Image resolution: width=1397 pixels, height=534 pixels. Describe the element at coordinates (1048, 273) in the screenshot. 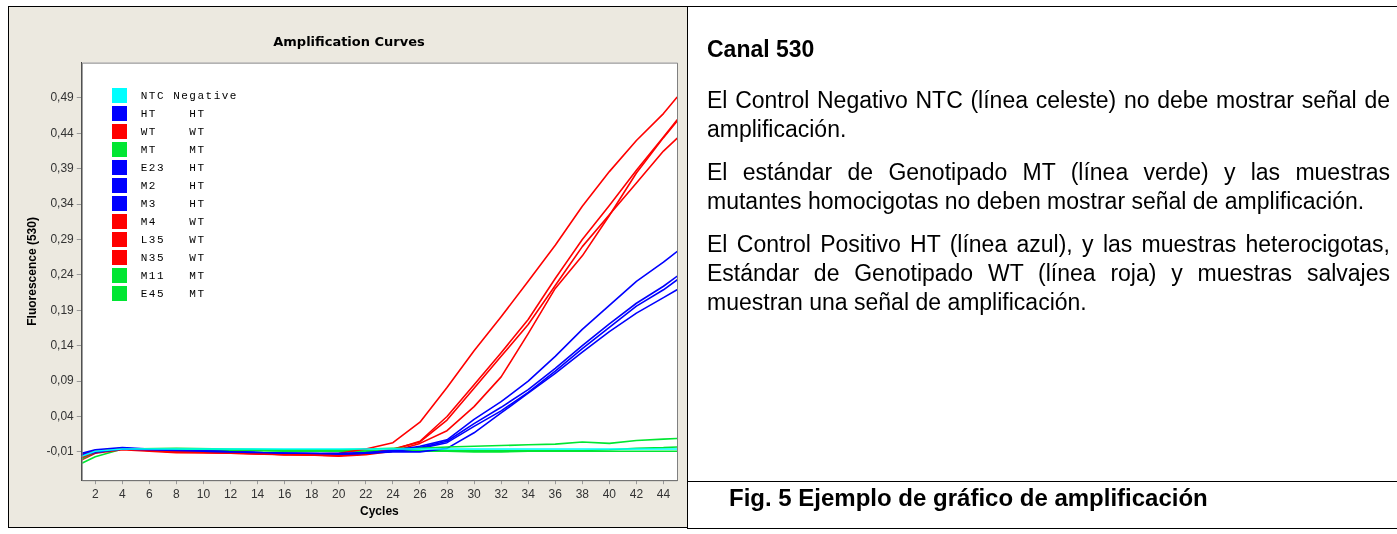

I see `text: El Control Positivo HT (línea azul), y las muestras heterocigotas, Estándar de Genotipado WT (línea roja) y muestras salvajes muestran una señal de amplificación.` at that location.